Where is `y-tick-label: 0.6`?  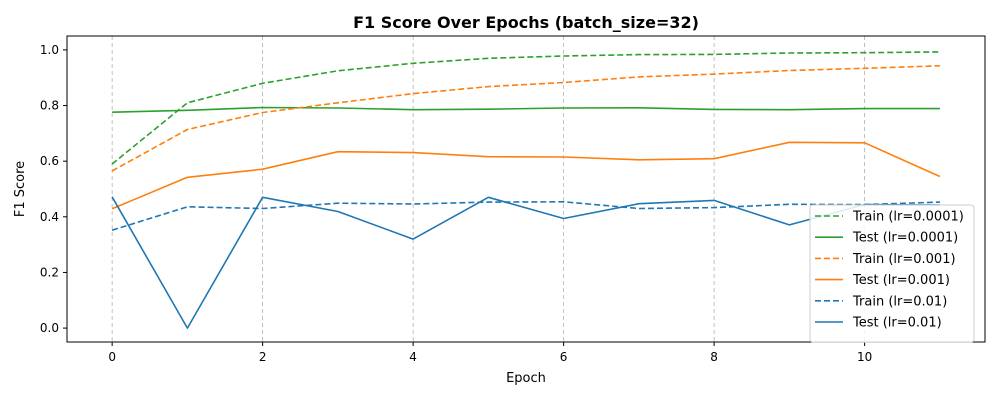
y-tick-label: 0.6 is located at coordinates (49, 161).